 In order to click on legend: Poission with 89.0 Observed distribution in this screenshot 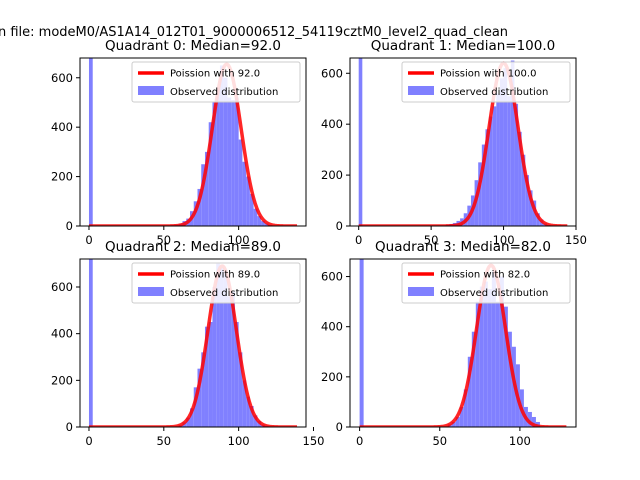, I will do `click(216, 283)`.